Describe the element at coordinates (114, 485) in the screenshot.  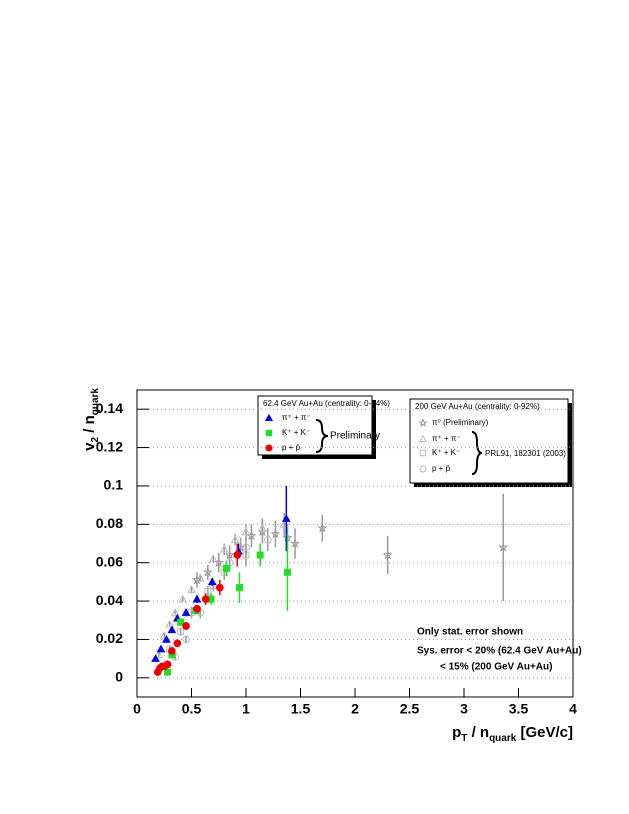
I see `y-tick-label: 0.1` at that location.